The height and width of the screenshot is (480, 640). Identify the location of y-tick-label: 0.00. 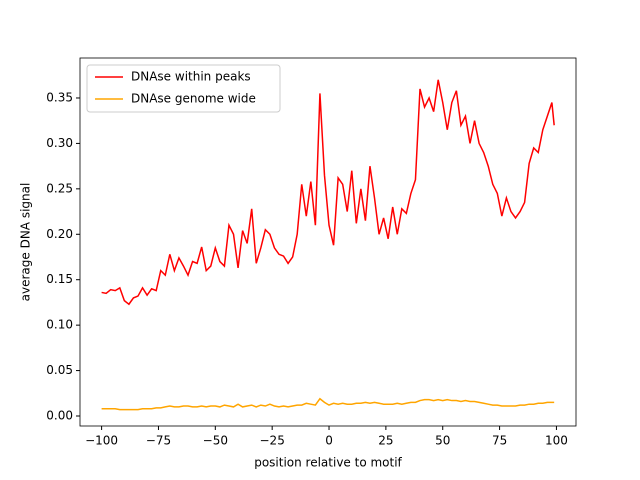
(59, 416).